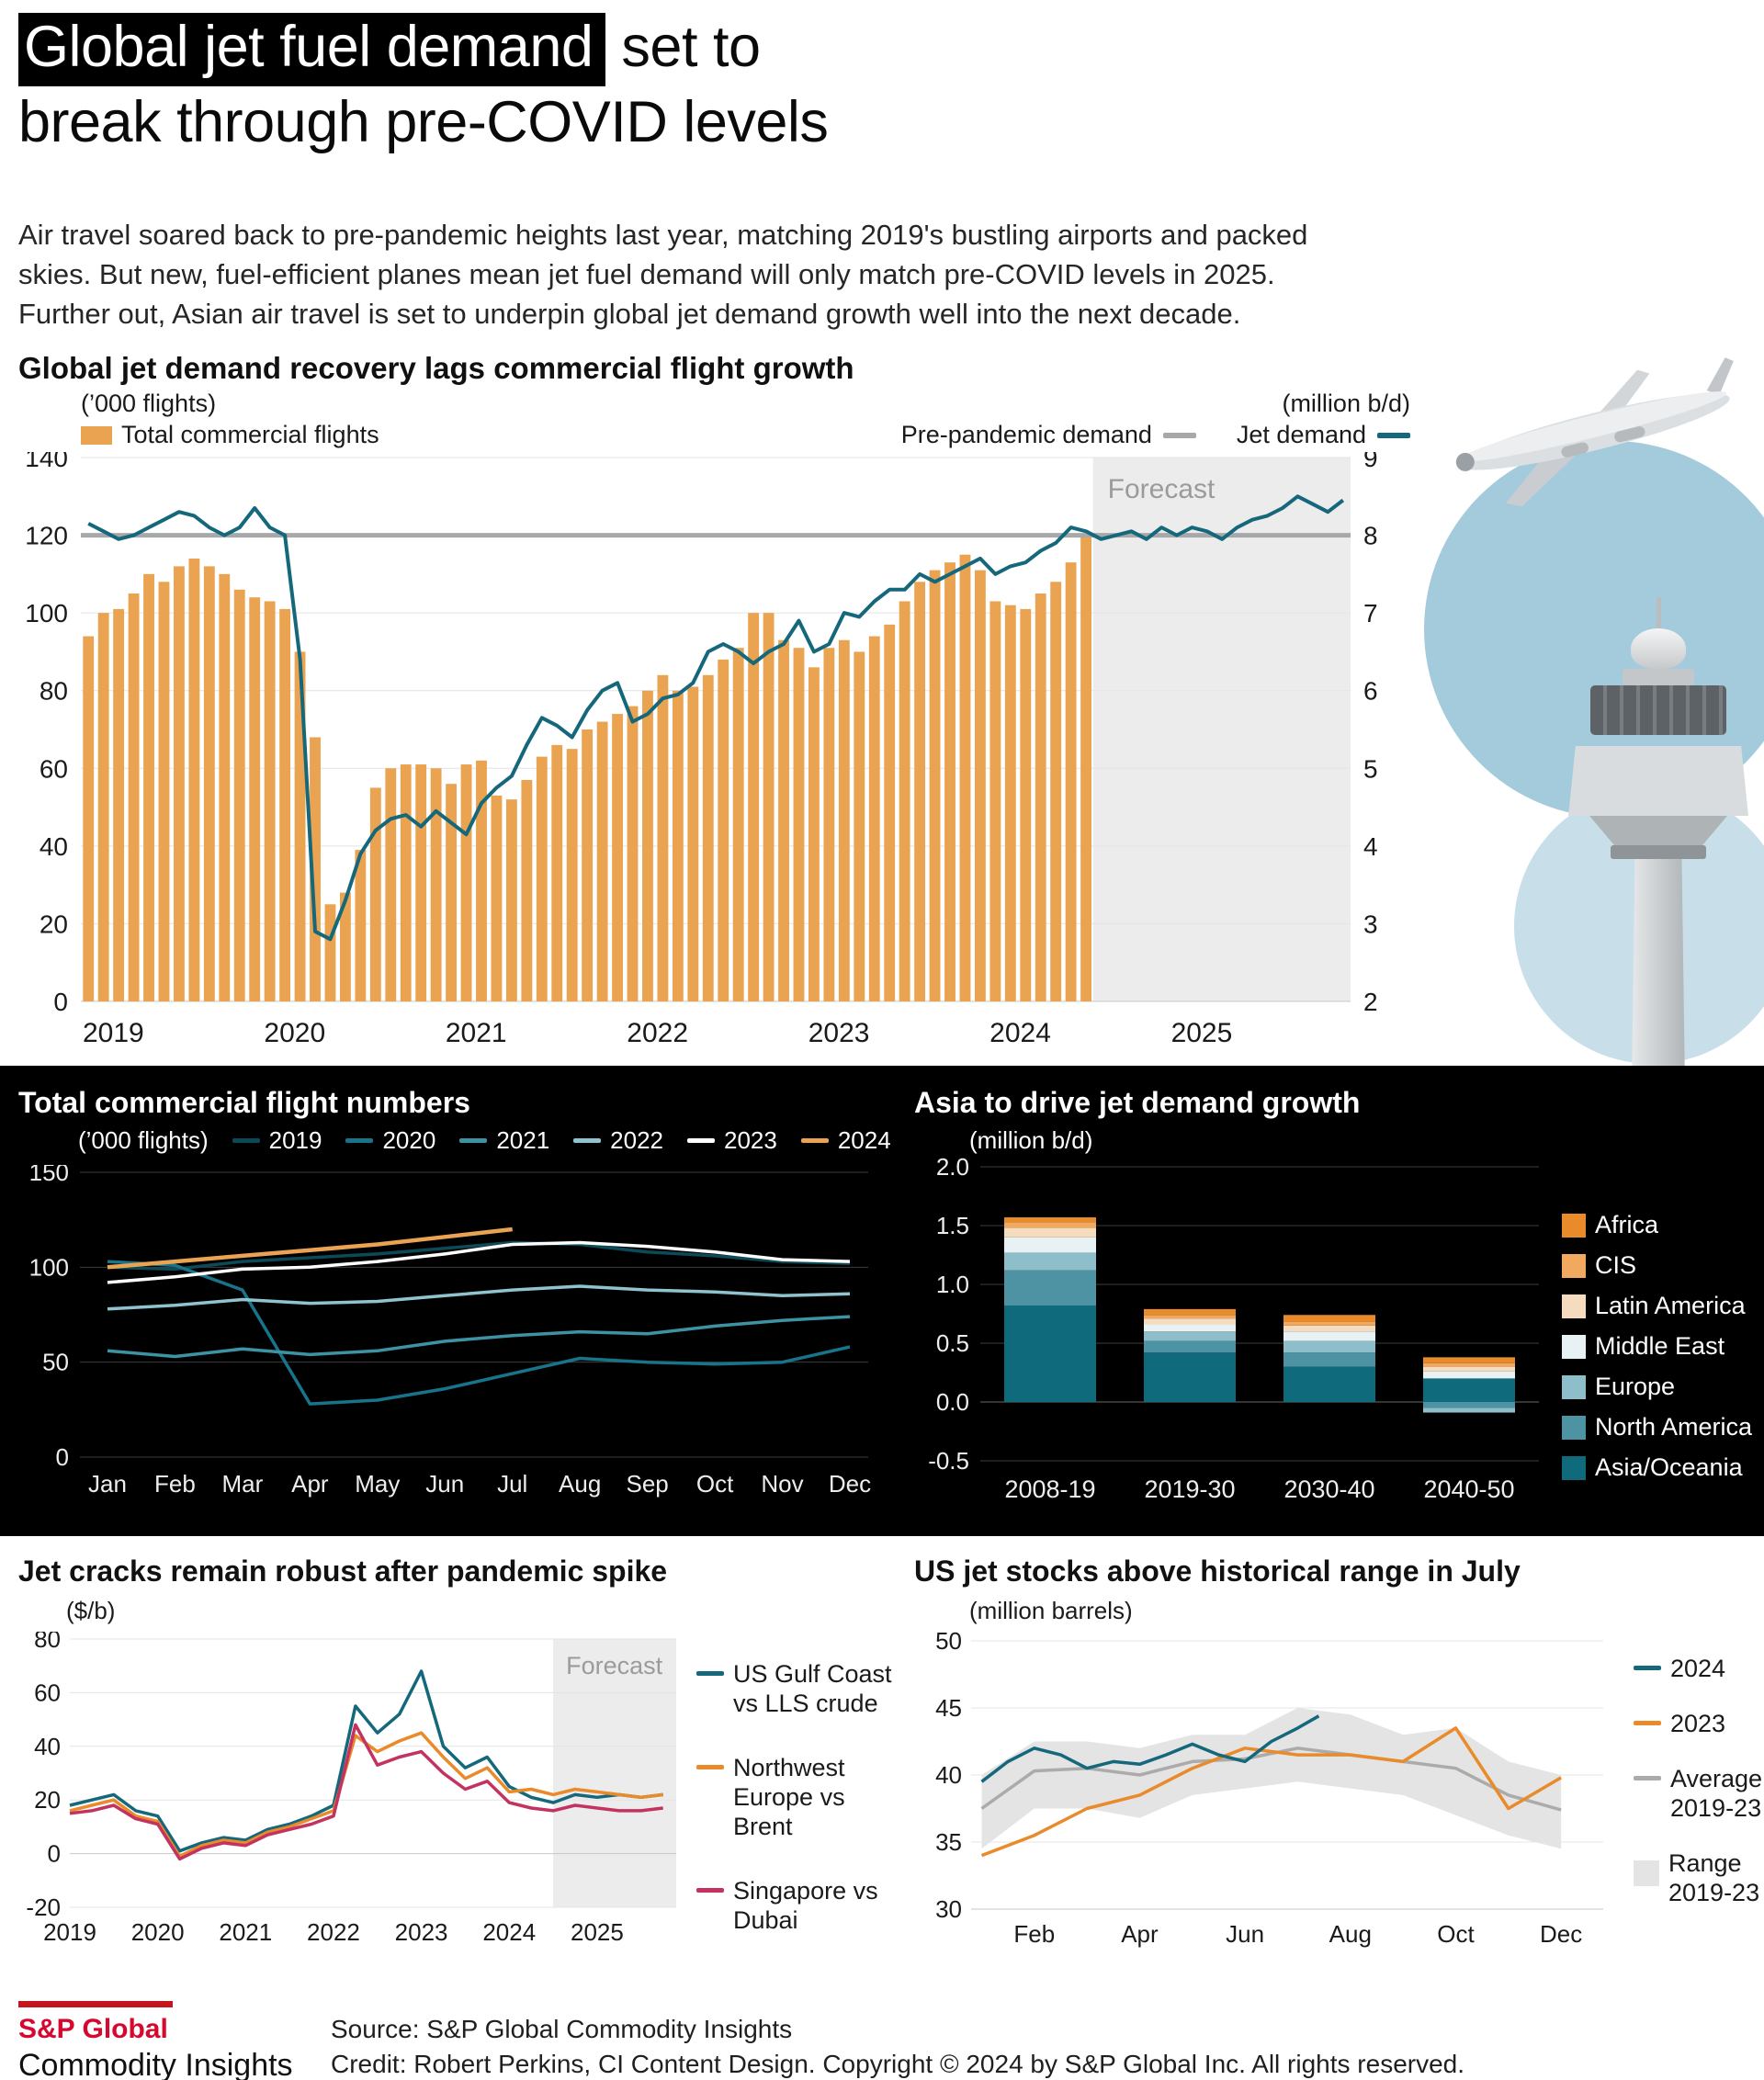 This screenshot has width=1764, height=2080. Describe the element at coordinates (69, 1932) in the screenshot. I see `svg-text: 2019` at that location.